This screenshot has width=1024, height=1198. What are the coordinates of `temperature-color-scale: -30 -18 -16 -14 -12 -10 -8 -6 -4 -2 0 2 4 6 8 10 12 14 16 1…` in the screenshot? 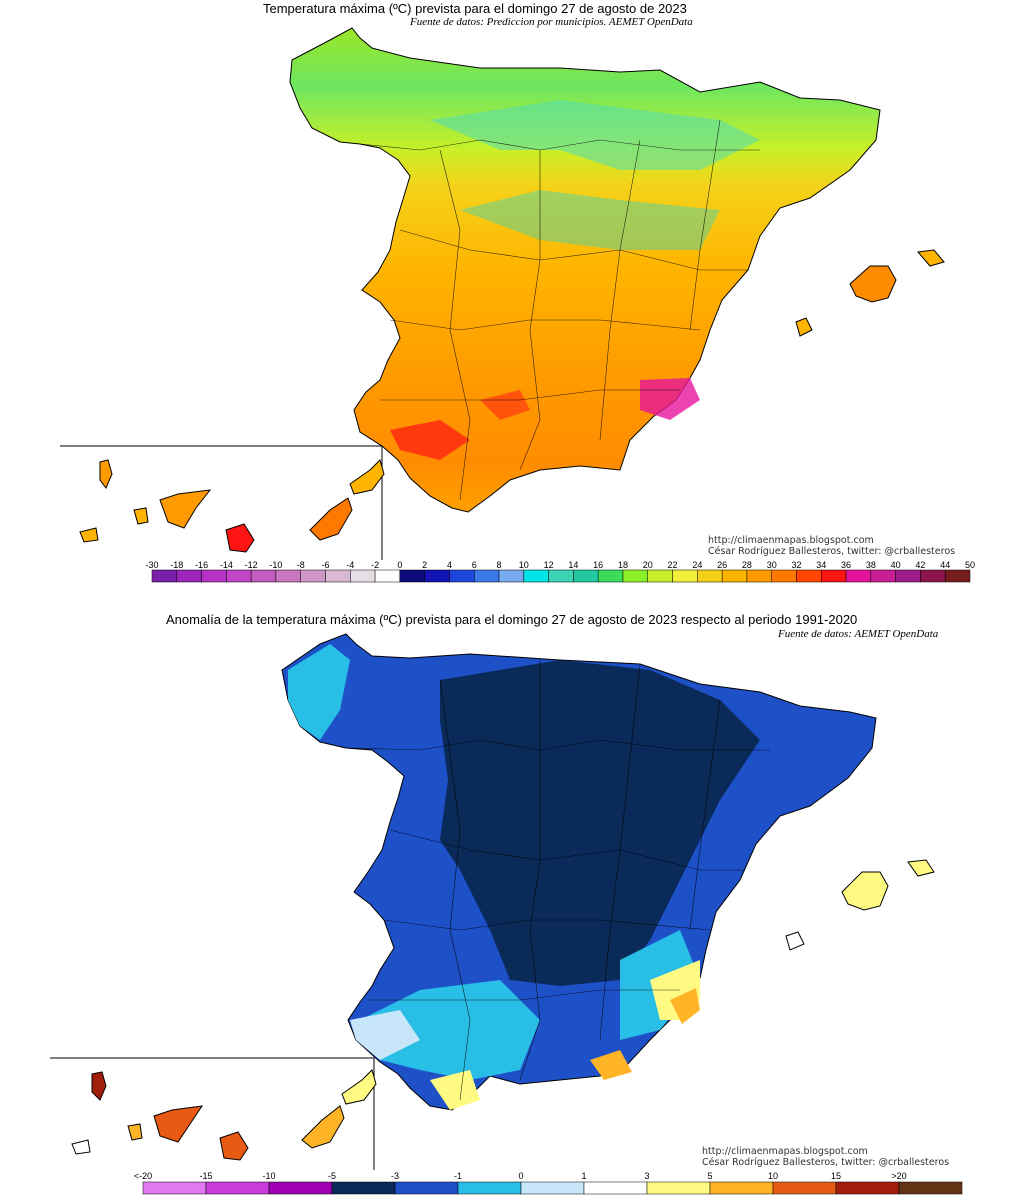 It's located at (560, 571).